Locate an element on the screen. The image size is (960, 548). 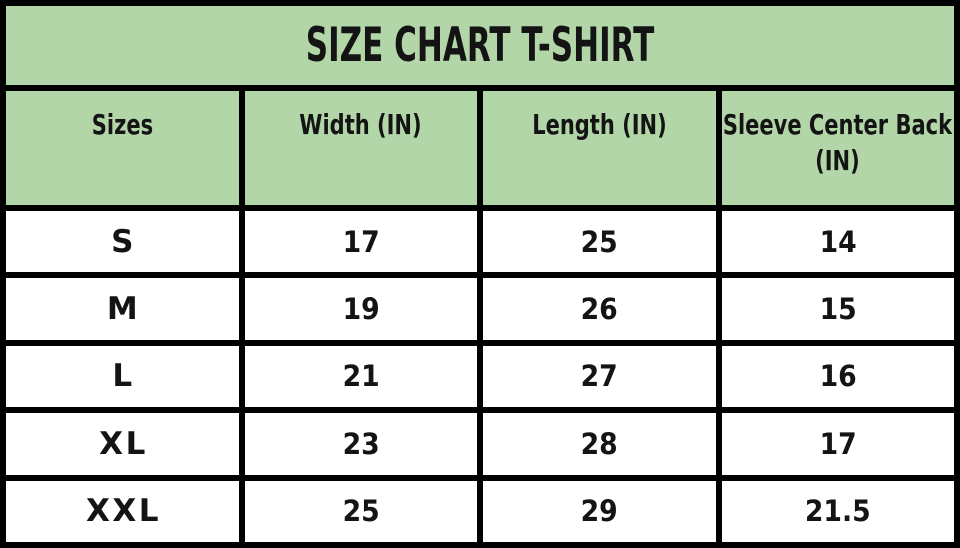
length-cell: 26 is located at coordinates (599, 309).